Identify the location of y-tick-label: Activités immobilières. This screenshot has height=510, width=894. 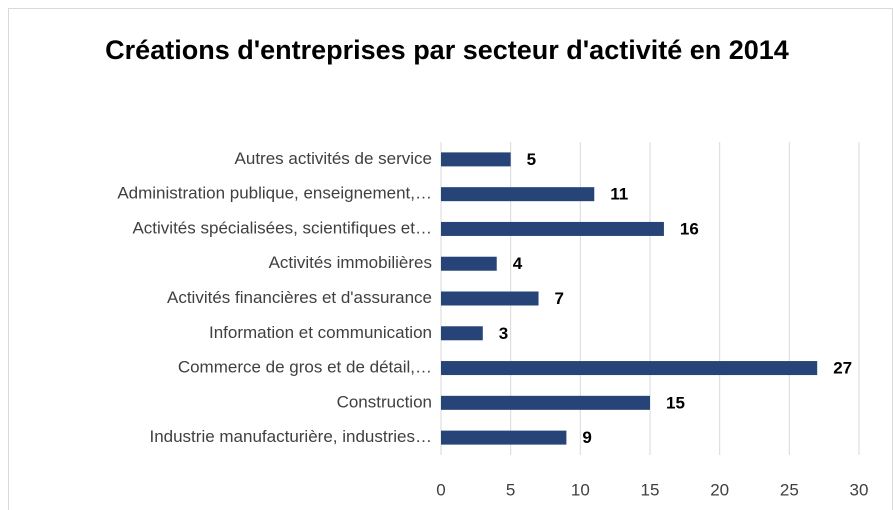
(350, 262).